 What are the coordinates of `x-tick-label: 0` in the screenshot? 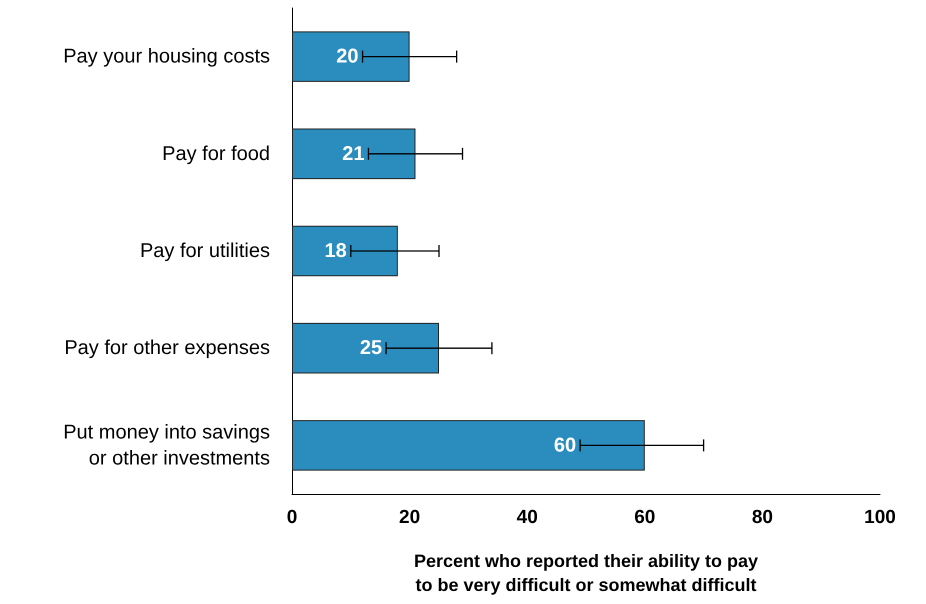 It's located at (292, 517).